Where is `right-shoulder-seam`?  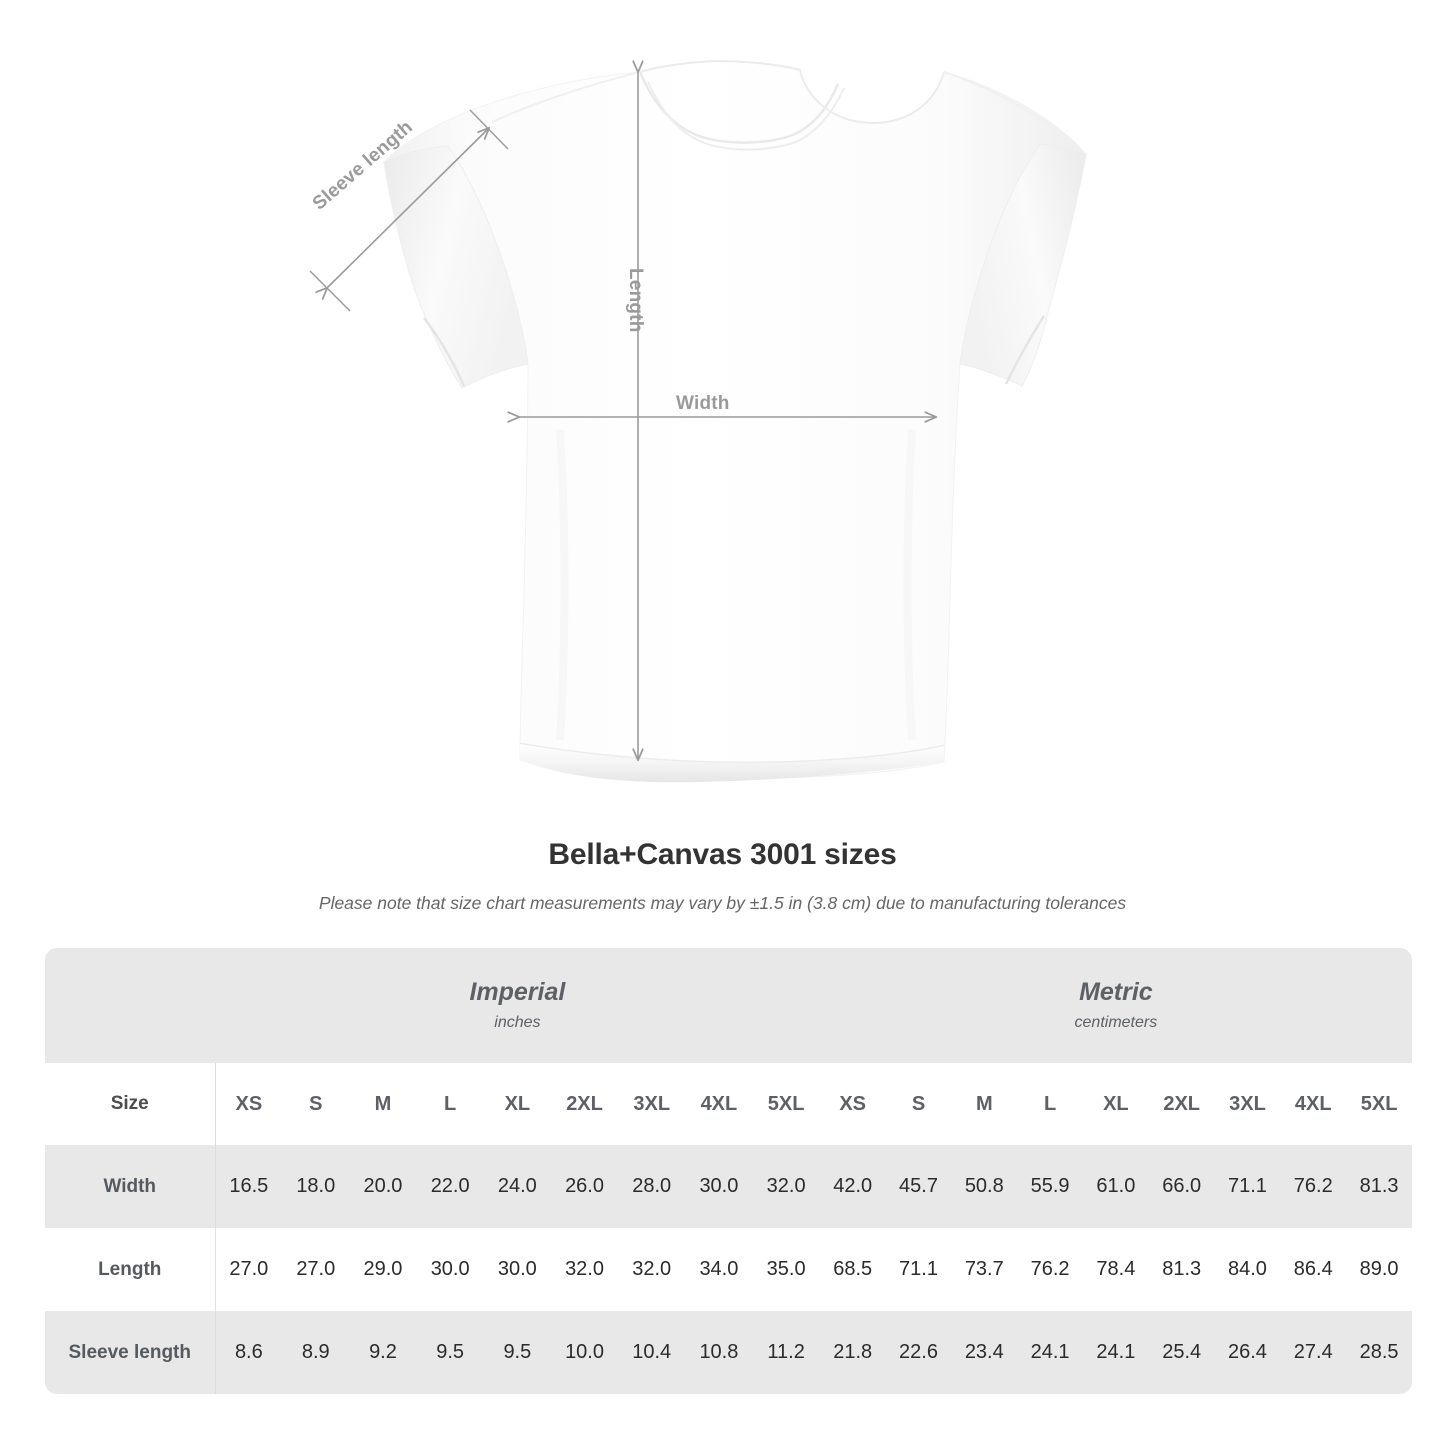
right-shoulder-seam is located at coordinates (1010, 108).